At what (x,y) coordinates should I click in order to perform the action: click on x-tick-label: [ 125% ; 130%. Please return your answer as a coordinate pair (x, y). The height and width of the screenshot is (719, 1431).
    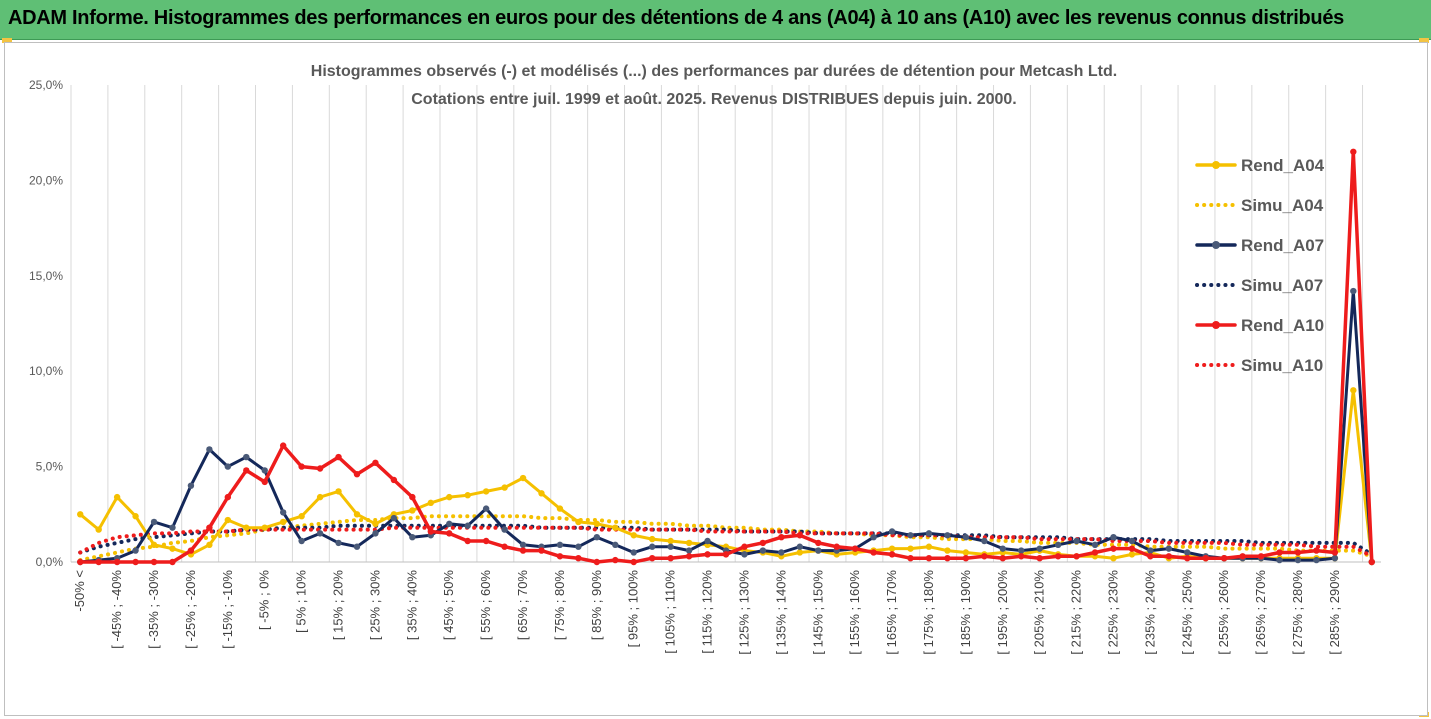
    Looking at the image, I should click on (743, 612).